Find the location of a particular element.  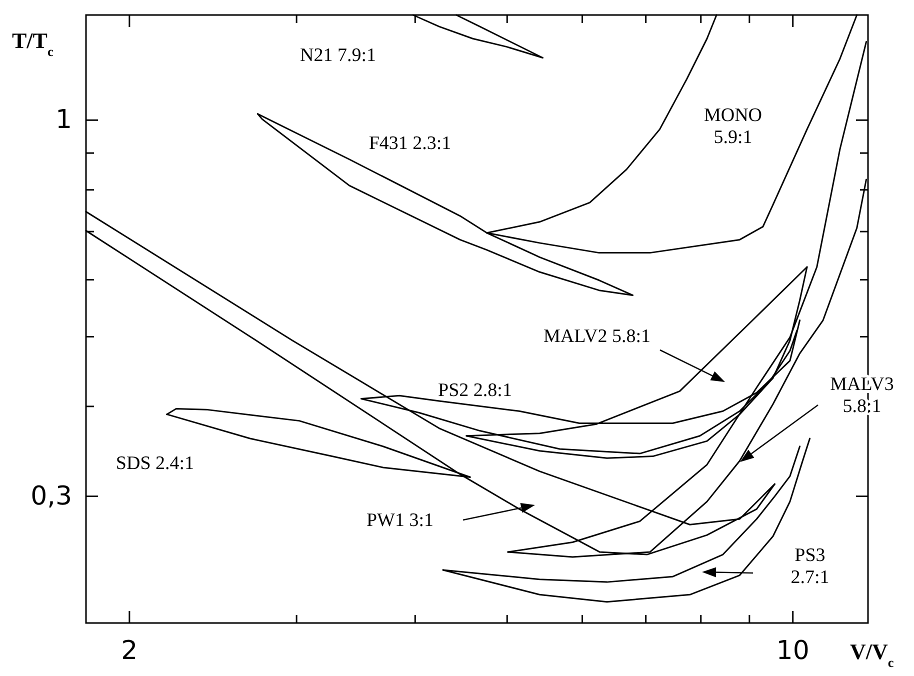

annotation: MALV2 5.8:1 is located at coordinates (597, 336).